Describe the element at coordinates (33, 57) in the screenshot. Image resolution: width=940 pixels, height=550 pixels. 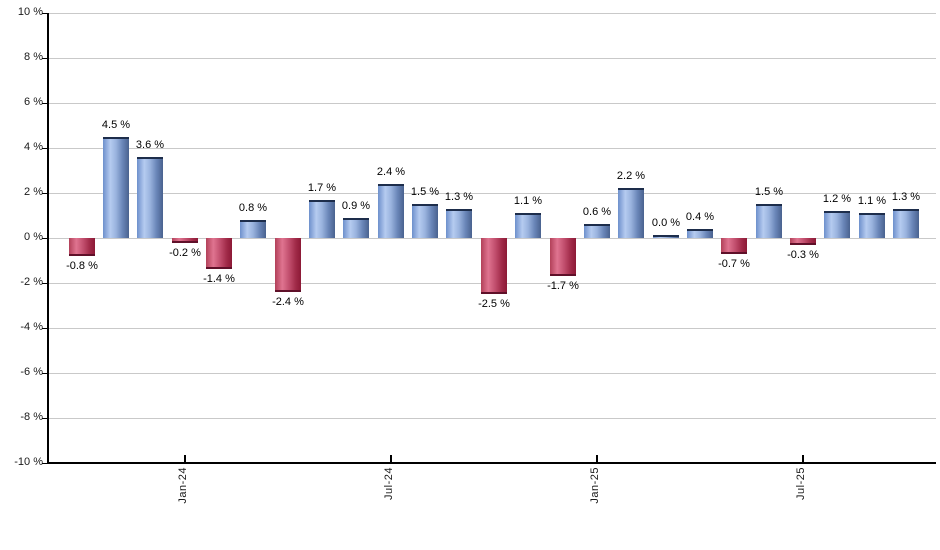
I see `y-tick-label: 8 %` at that location.